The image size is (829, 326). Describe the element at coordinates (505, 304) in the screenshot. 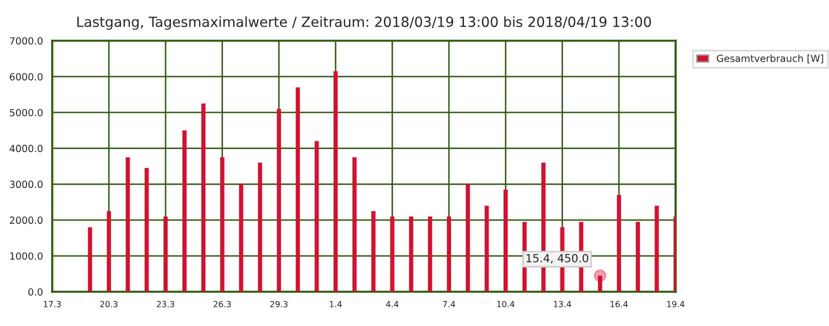

I see `x-tick-label: 10.4` at that location.